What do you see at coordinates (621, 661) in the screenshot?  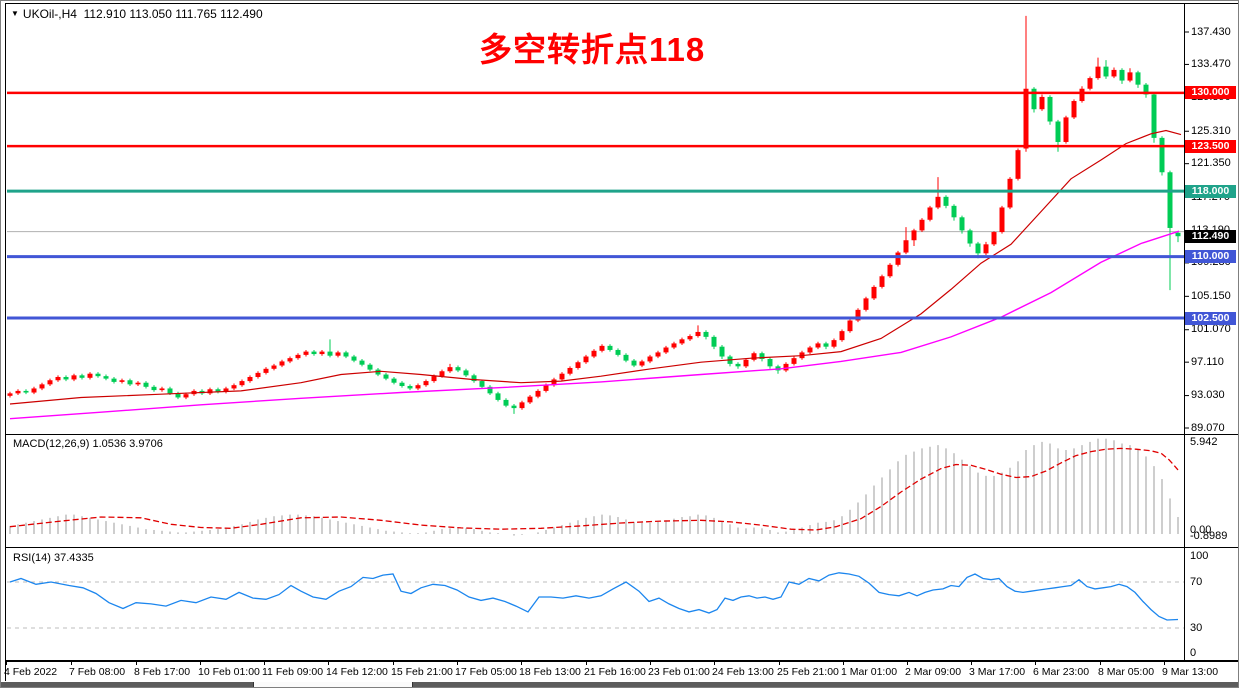 I see `time-axis-border` at bounding box center [621, 661].